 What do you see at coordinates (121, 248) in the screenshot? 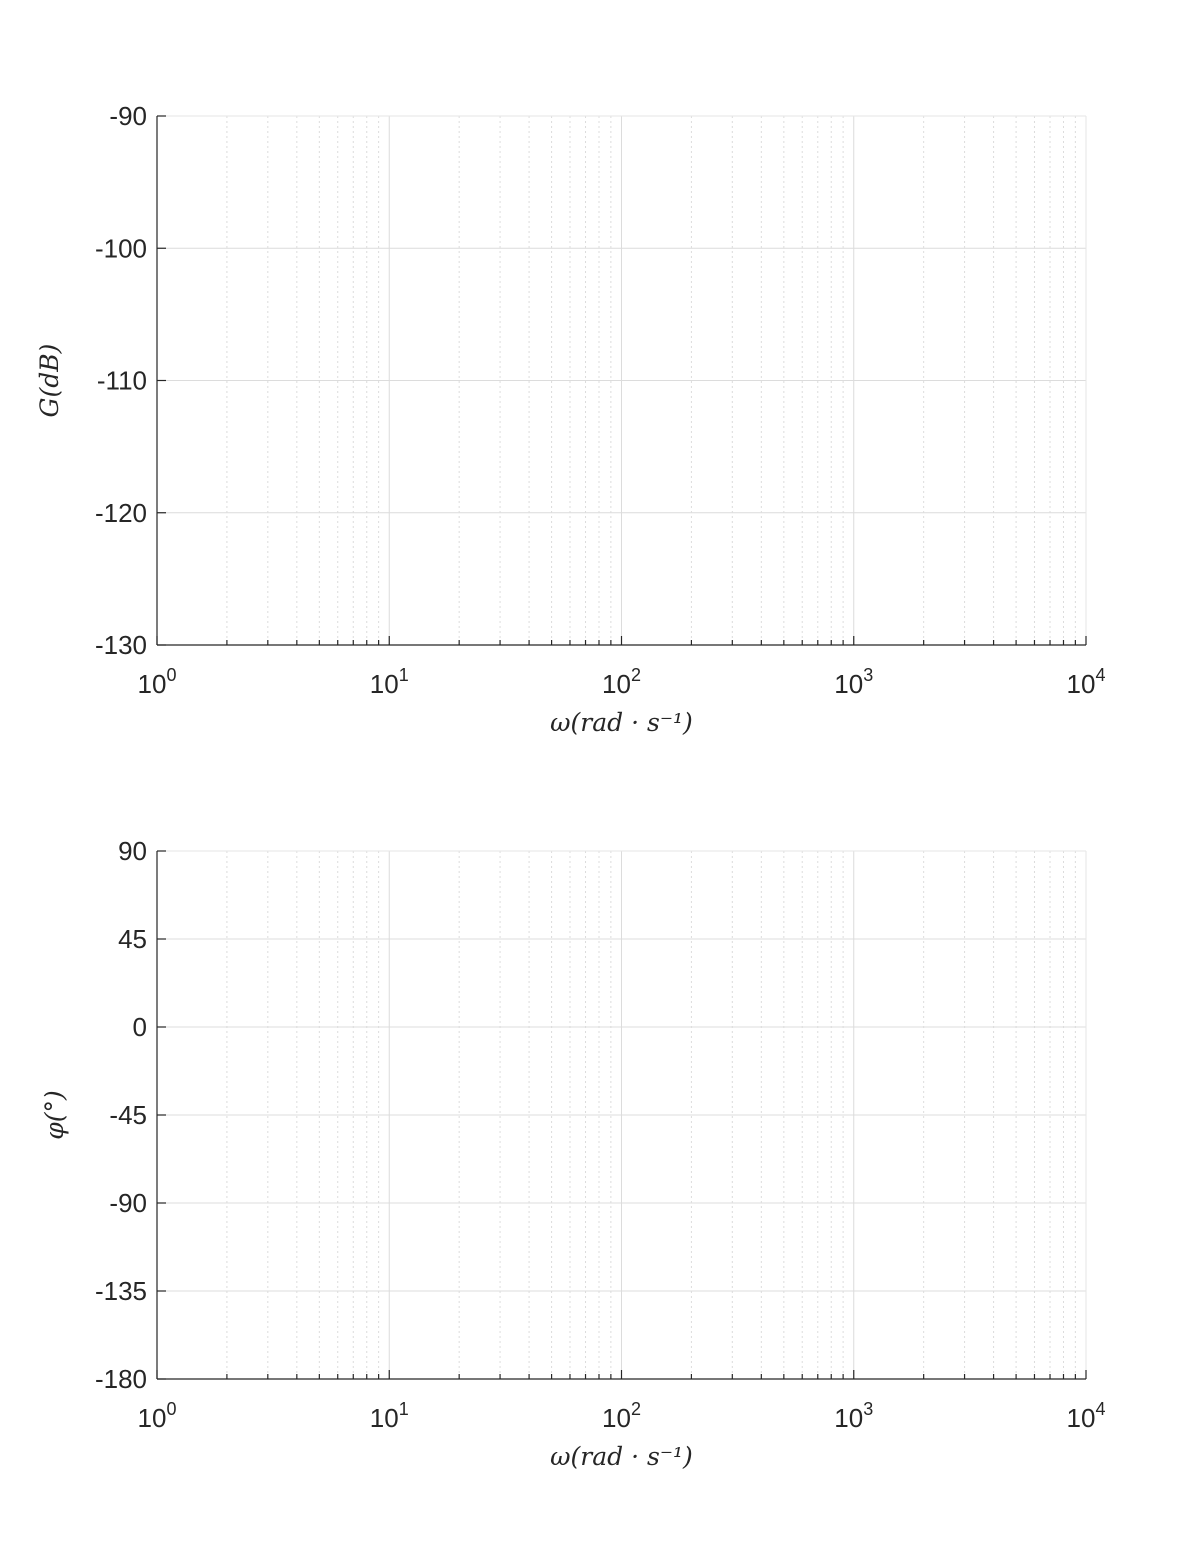
I see `y-tick-label: -100` at bounding box center [121, 248].